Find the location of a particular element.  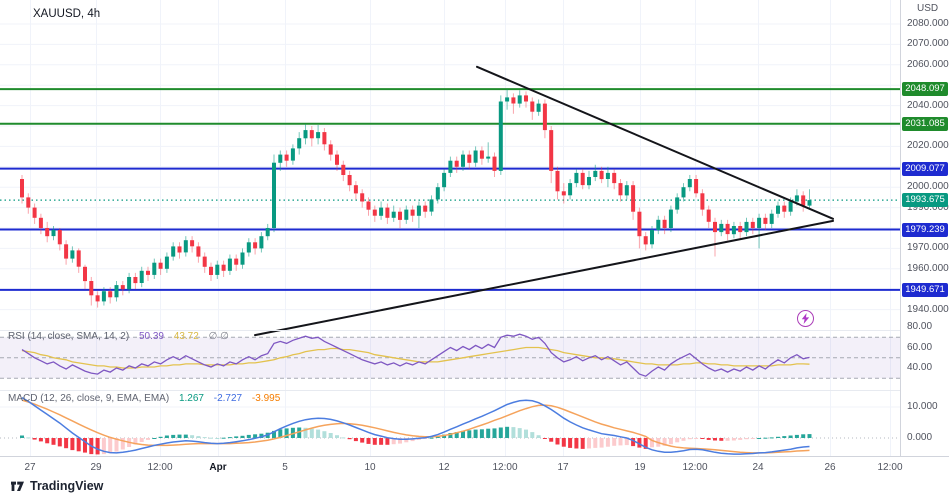

lightning-bolt-icon is located at coordinates (805, 318).